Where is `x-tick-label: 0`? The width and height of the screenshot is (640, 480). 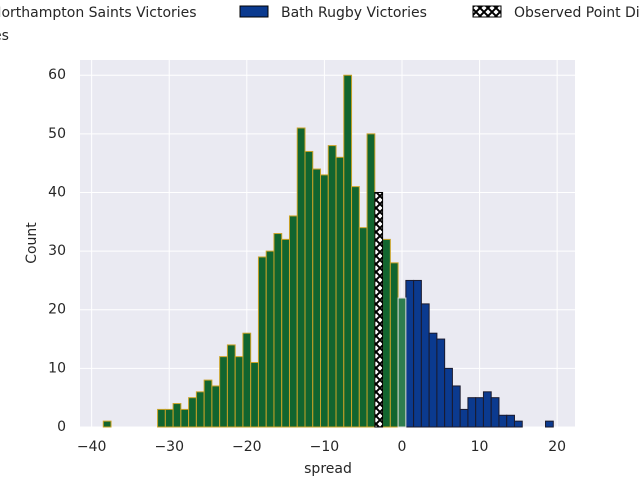 x-tick-label: 0 is located at coordinates (402, 447).